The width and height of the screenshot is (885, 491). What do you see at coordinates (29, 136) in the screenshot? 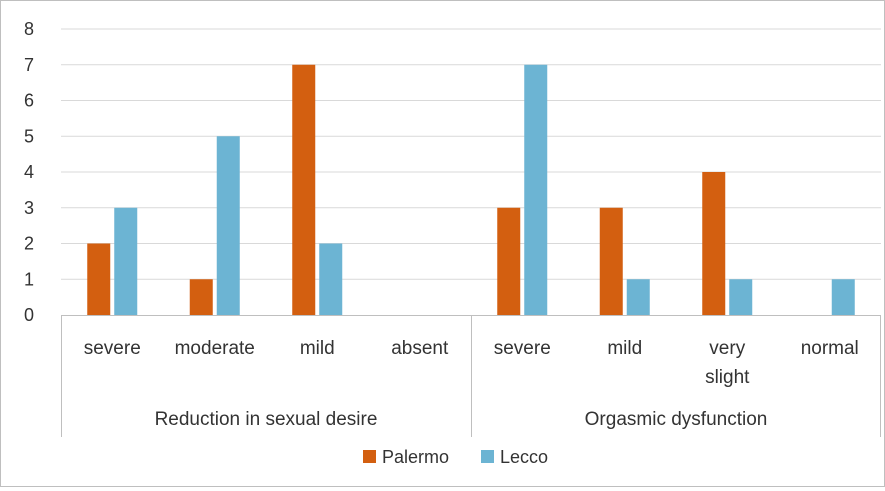
I see `y-tick-label: 5` at bounding box center [29, 136].